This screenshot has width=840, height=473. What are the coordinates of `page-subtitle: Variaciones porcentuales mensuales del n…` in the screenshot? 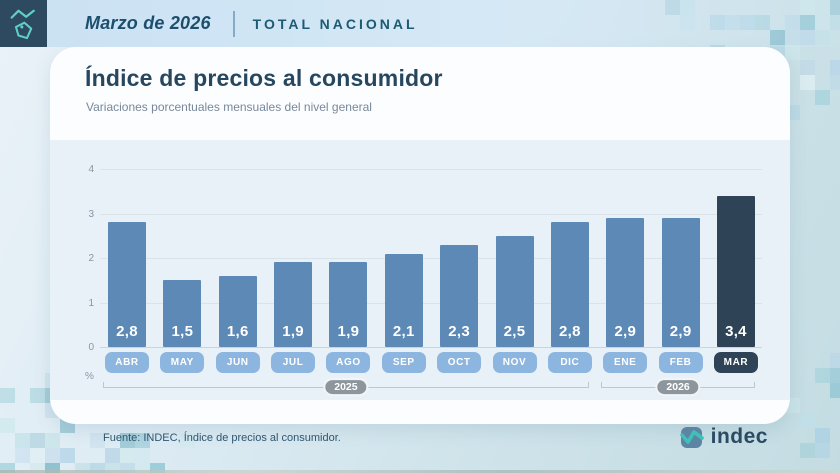 It's located at (229, 107).